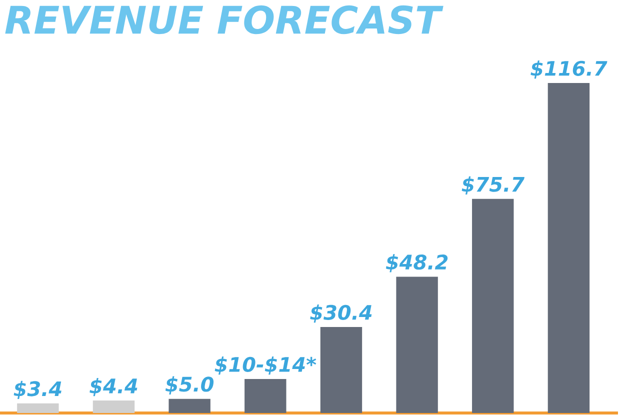 The width and height of the screenshot is (622, 417). Describe the element at coordinates (114, 387) in the screenshot. I see `data-label: $4.4` at that location.